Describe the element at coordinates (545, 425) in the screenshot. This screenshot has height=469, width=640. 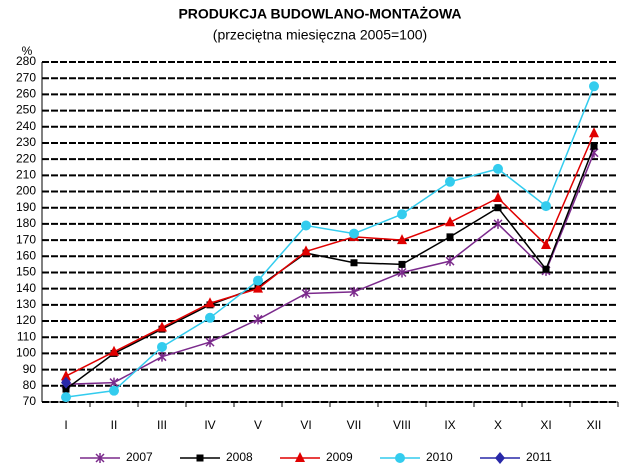
I see `x-tick-label: XI` at that location.